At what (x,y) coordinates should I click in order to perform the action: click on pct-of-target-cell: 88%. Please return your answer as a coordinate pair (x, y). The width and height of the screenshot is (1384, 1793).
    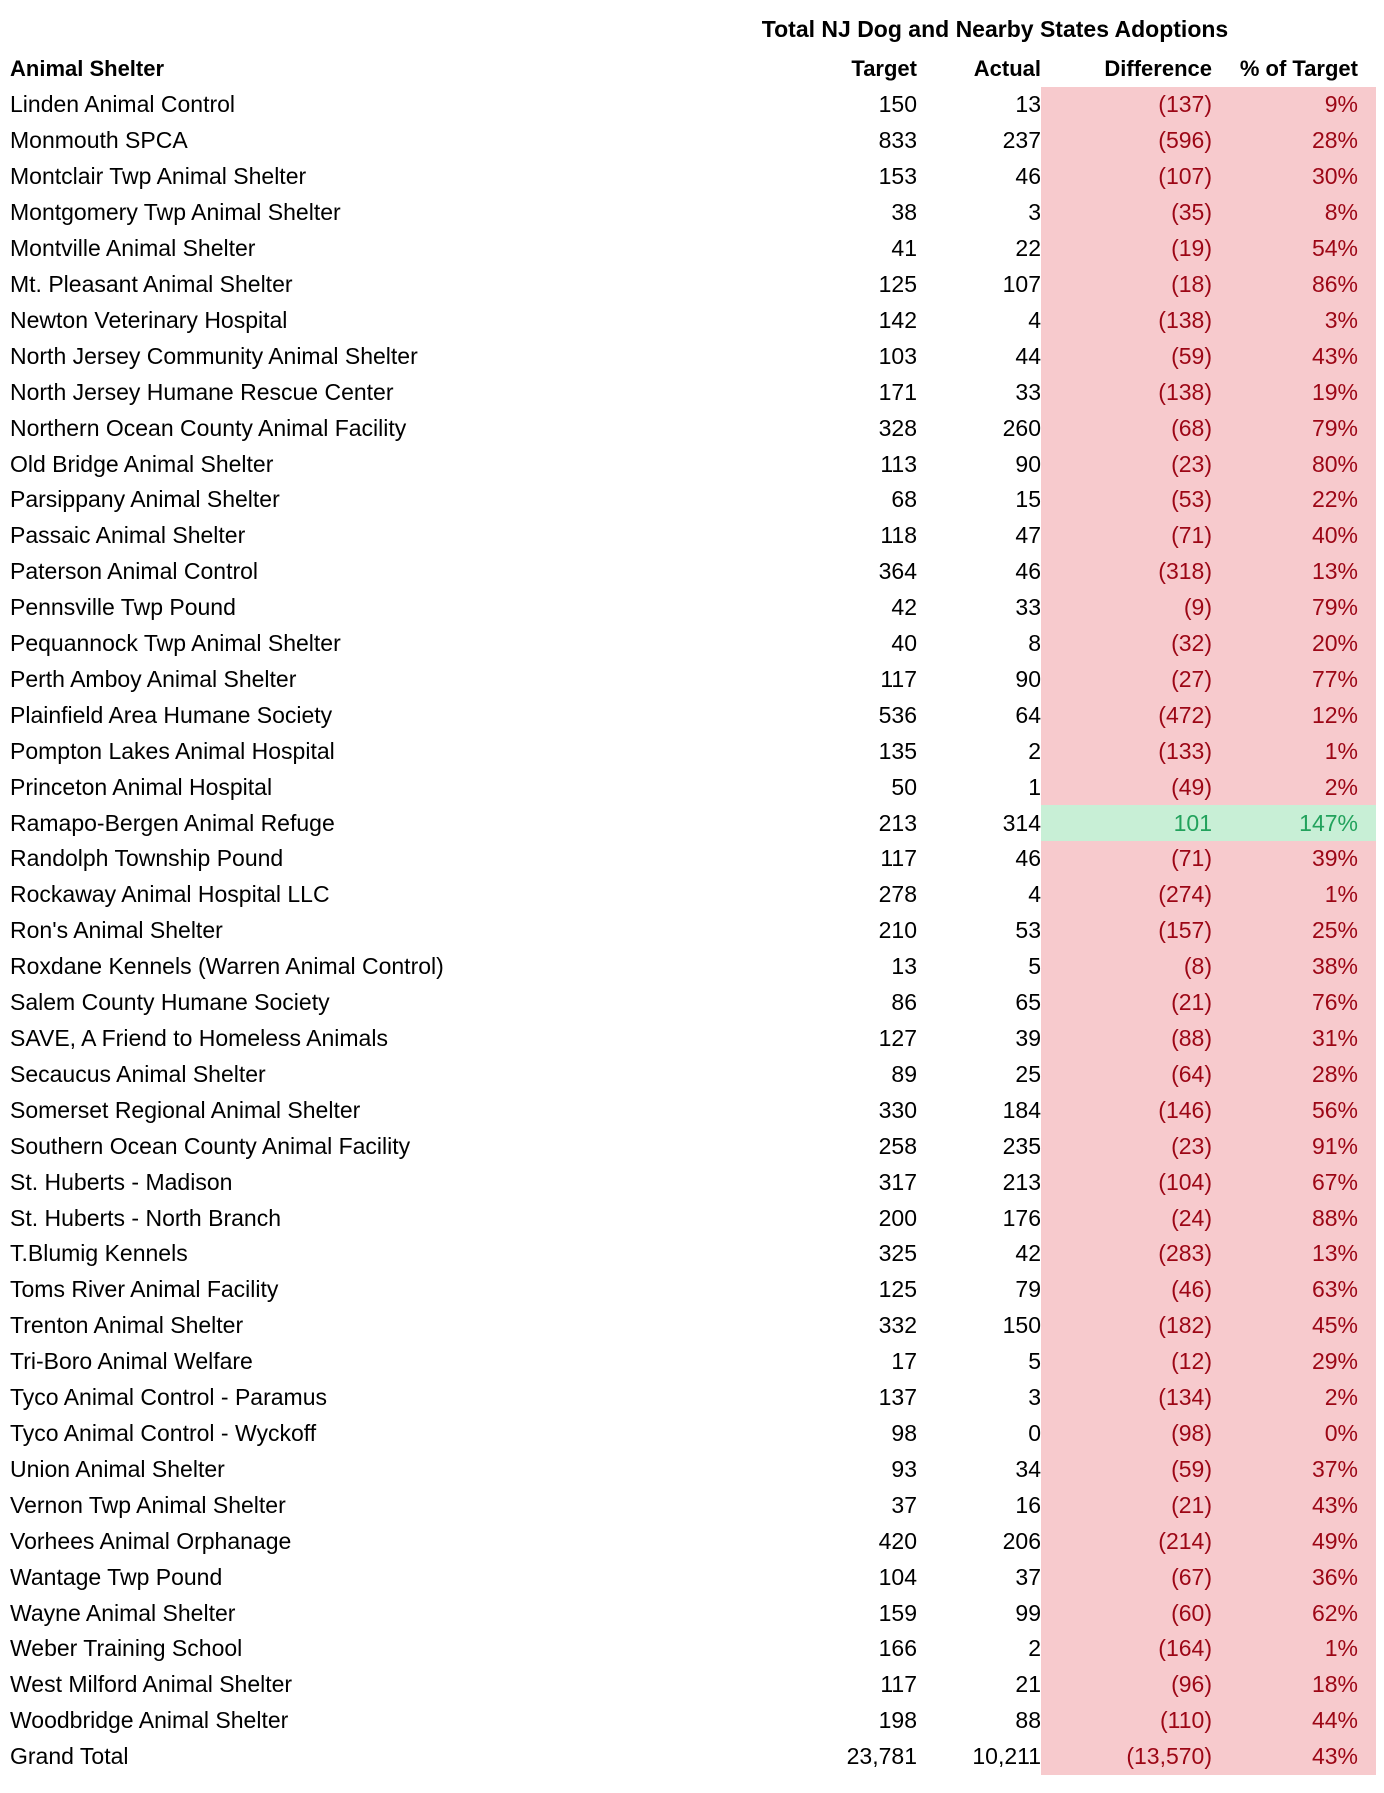
    Looking at the image, I should click on (1299, 1218).